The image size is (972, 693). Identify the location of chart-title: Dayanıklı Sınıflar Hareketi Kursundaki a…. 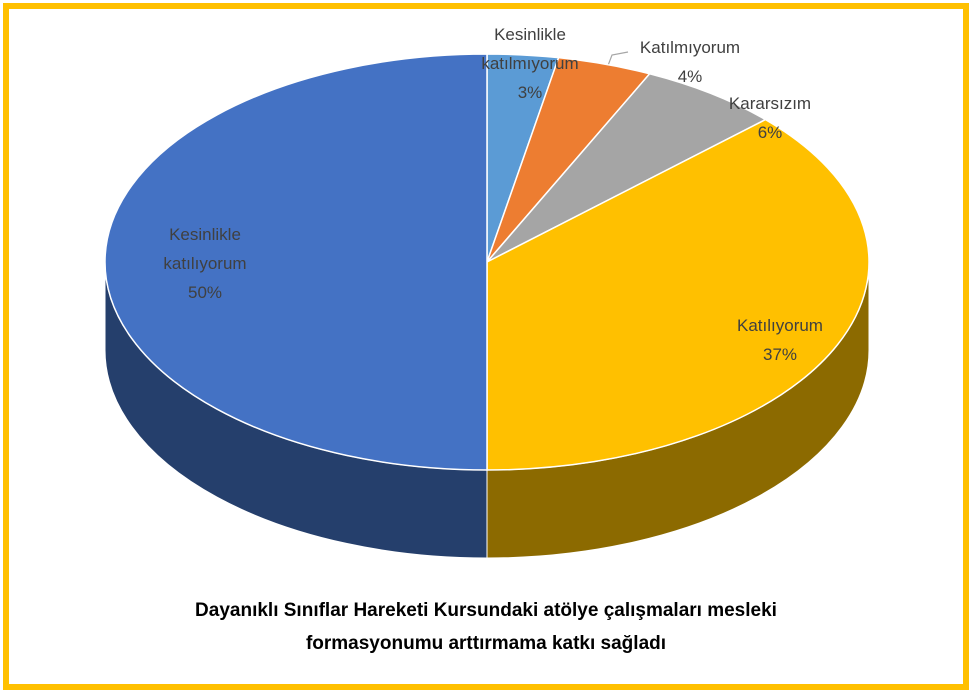
(486, 627).